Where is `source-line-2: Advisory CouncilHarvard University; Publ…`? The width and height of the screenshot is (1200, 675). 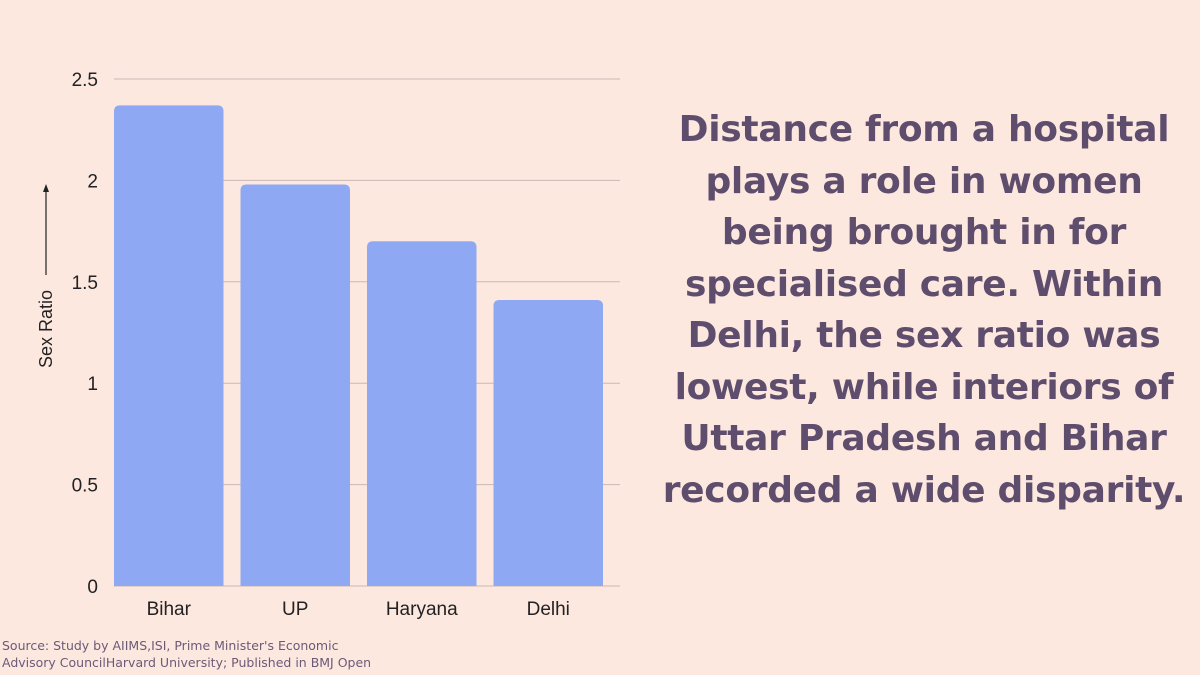
source-line-2: Advisory CouncilHarvard University; Publ… is located at coordinates (187, 662).